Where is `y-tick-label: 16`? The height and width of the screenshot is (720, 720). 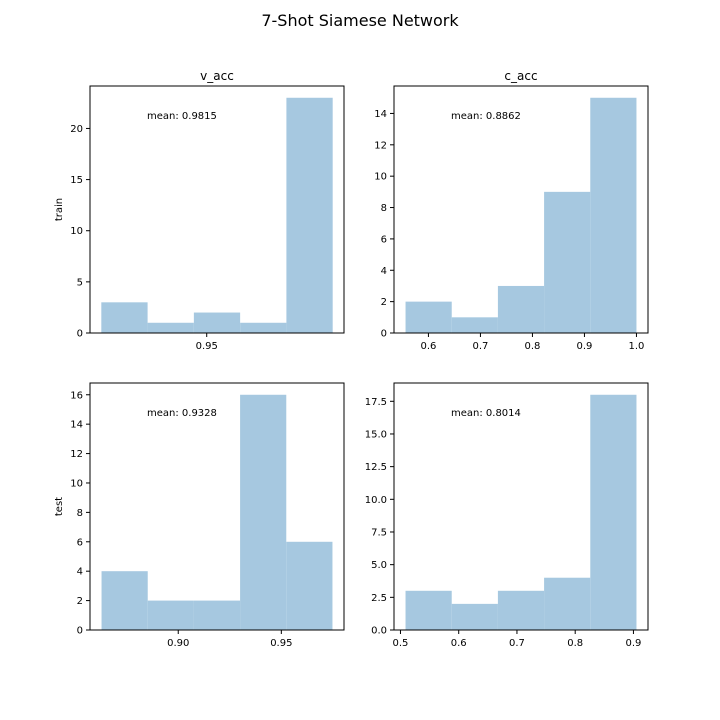 y-tick-label: 16 is located at coordinates (76, 395).